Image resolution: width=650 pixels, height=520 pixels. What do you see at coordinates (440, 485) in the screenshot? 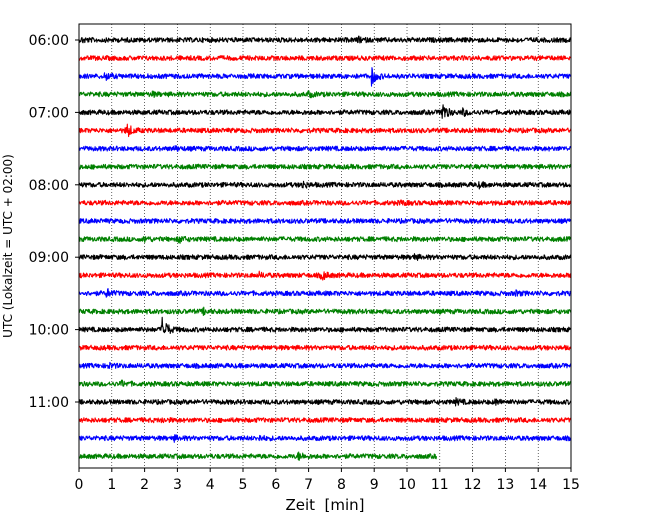
I see `x-tick-label: 11` at bounding box center [440, 485].